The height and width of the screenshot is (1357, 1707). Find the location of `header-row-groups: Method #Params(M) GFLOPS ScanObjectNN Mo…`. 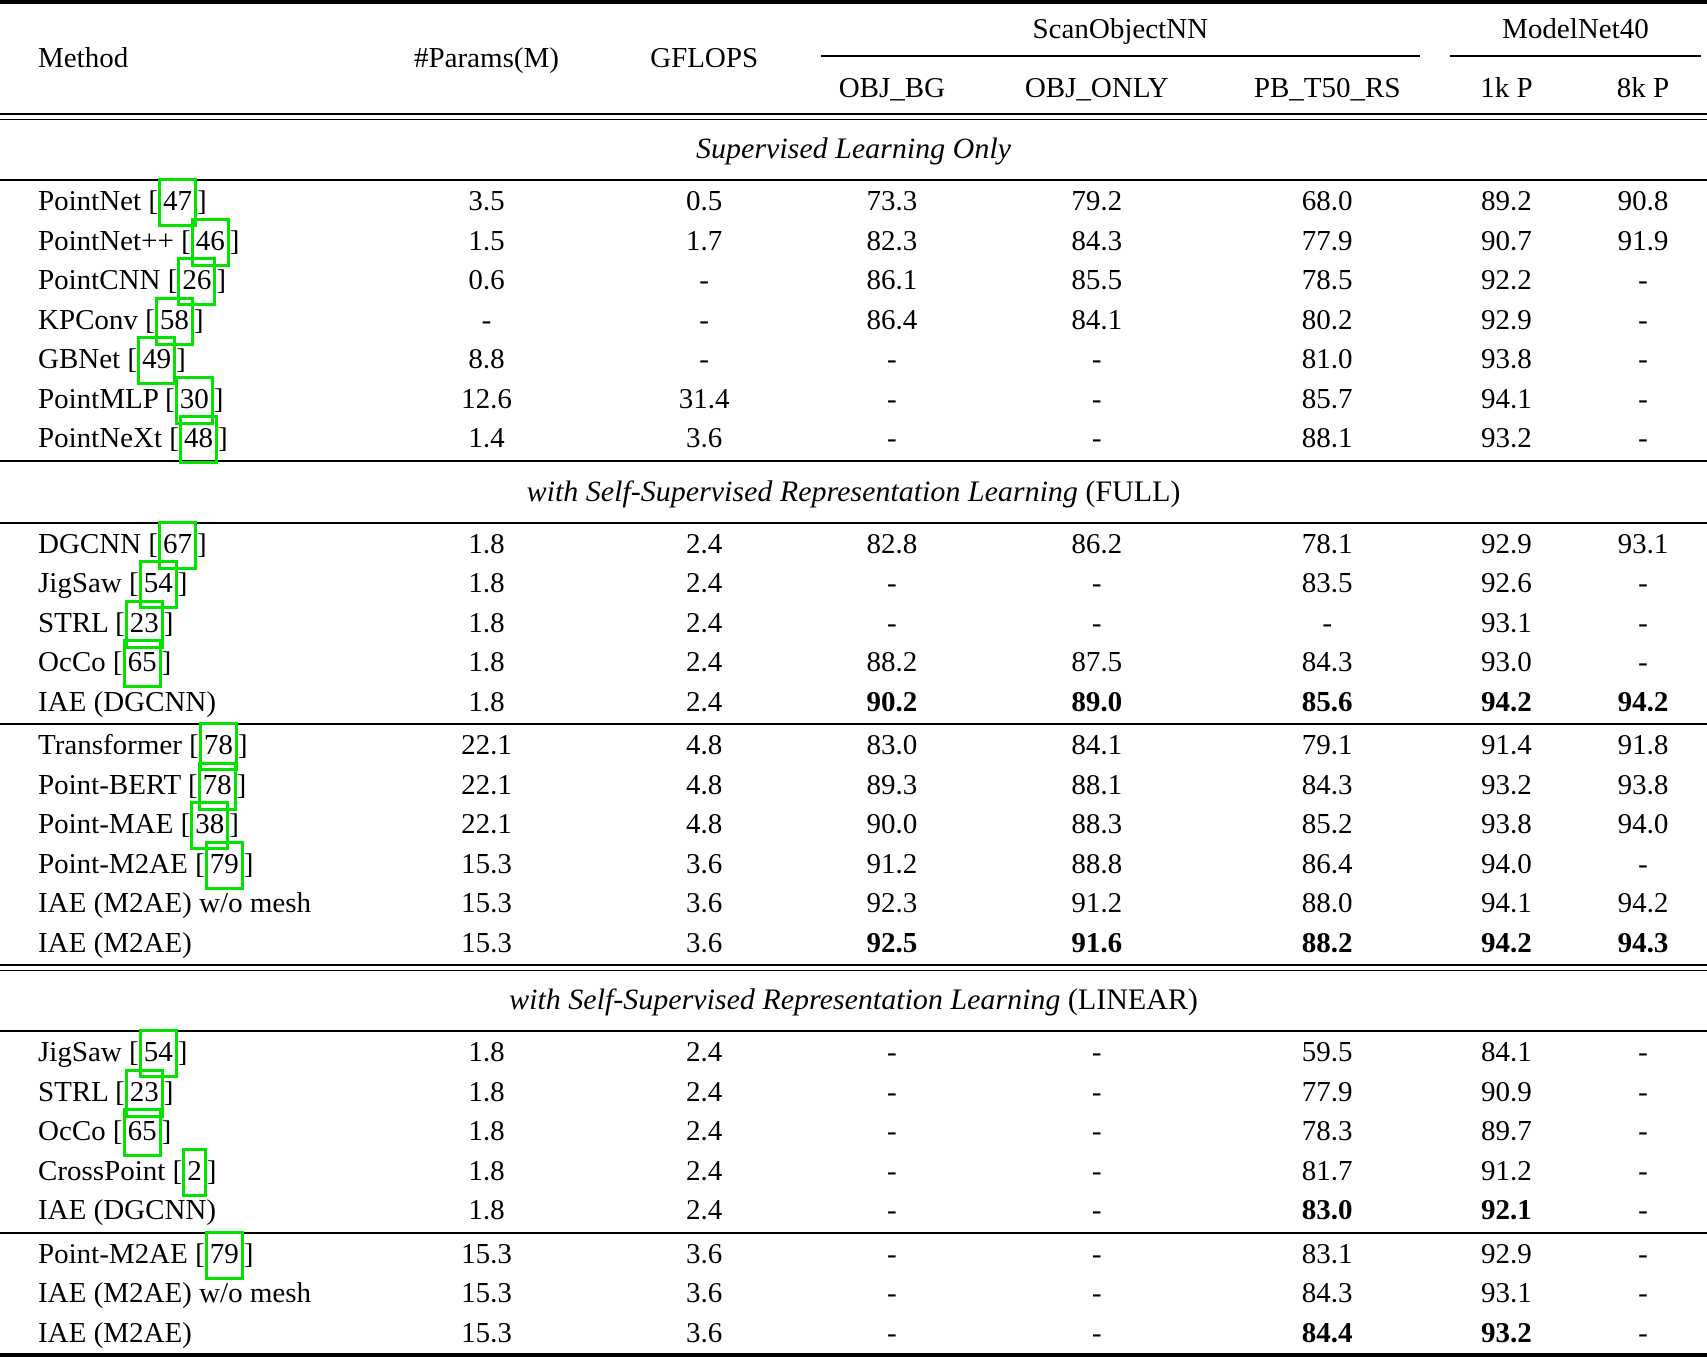

header-row-groups: Method #Params(M) GFLOPS ScanObjectNN Mo… is located at coordinates (853, 38).